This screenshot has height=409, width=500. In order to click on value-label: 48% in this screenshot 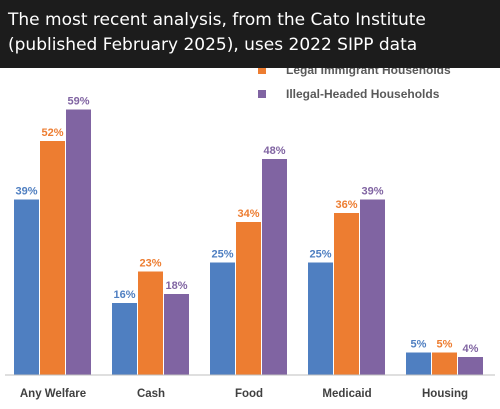, I will do `click(274, 151)`.